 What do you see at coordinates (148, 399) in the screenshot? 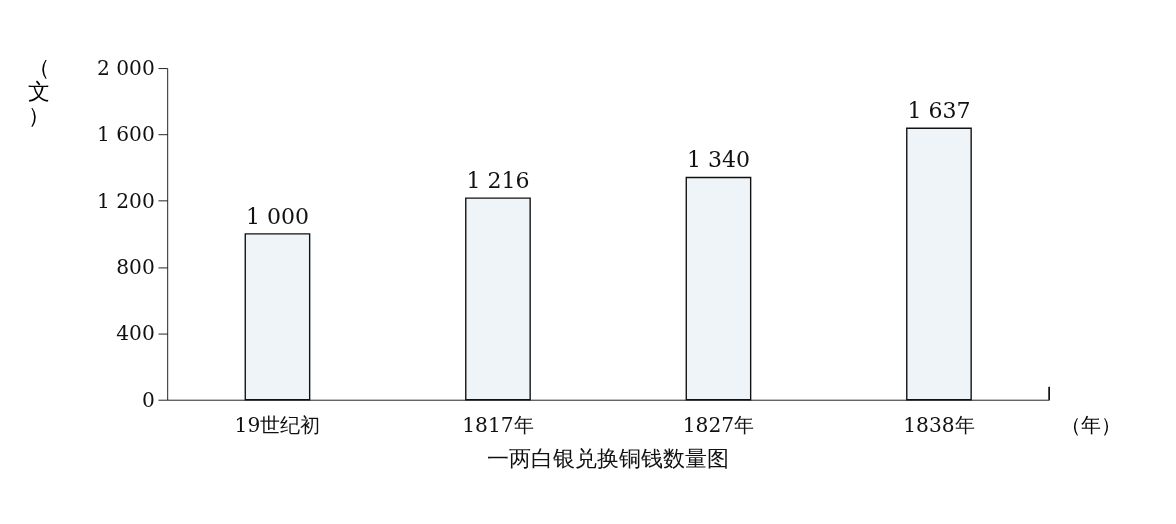
I see `y-tick-label: 0` at bounding box center [148, 399].